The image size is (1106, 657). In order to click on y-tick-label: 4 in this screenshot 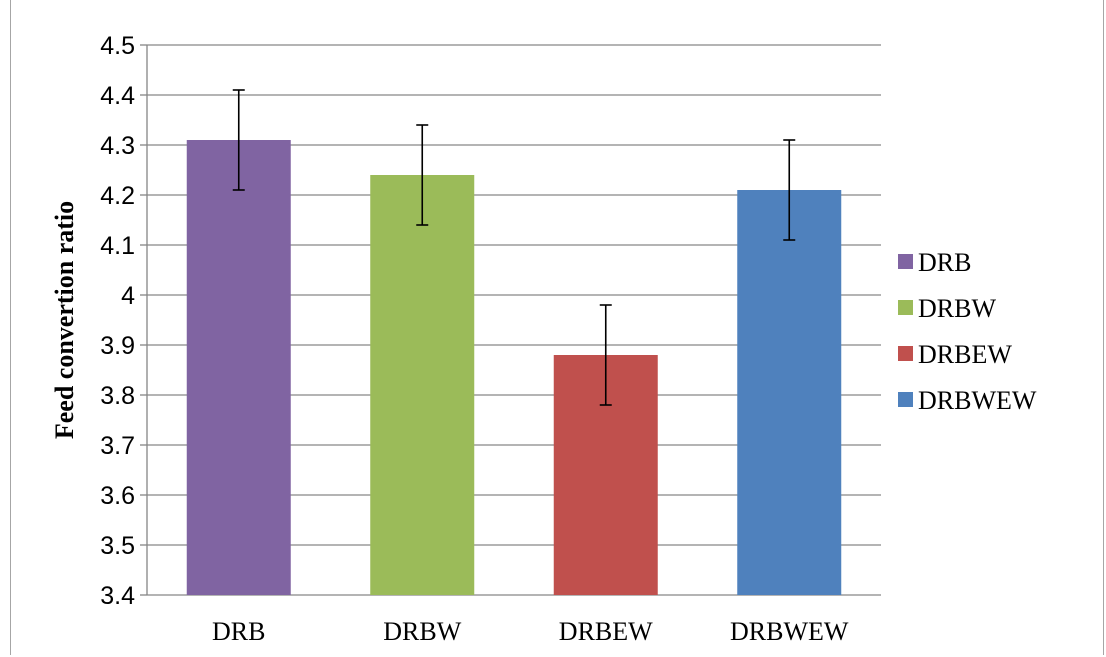, I will do `click(128, 296)`.